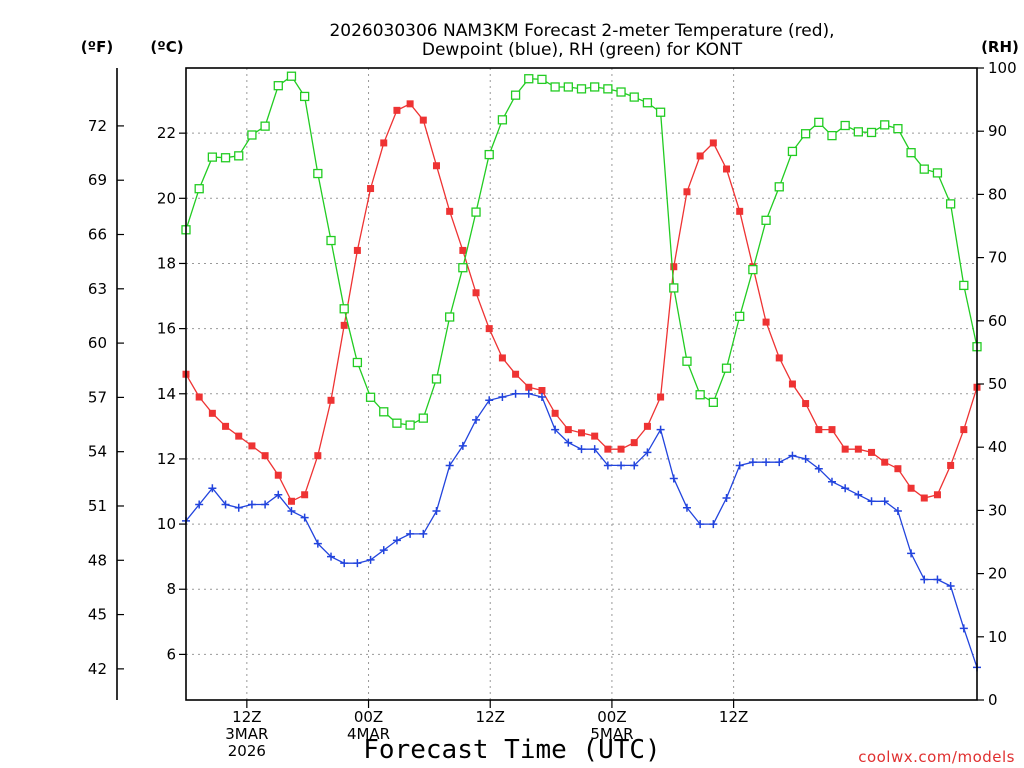 The image size is (1024, 768). I want to click on x-tick-label: 12Z, so click(490, 717).